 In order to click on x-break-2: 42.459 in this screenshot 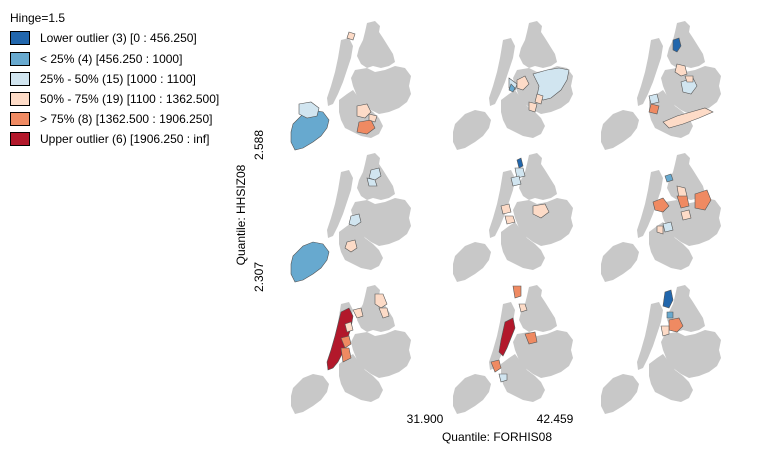, I will do `click(555, 419)`.